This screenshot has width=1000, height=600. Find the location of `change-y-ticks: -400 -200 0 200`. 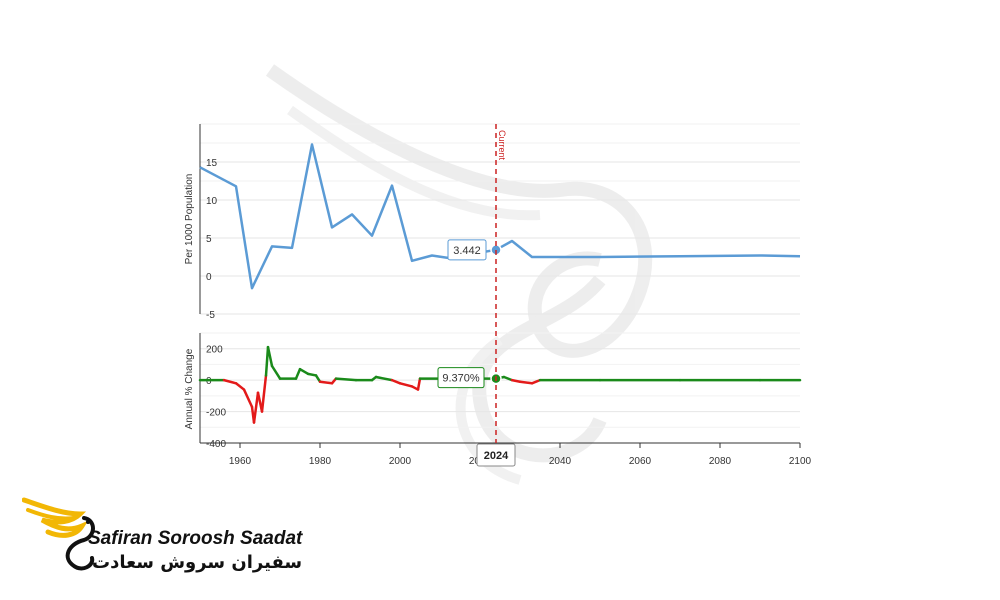

change-y-ticks: -400 -200 0 200 is located at coordinates (216, 397).